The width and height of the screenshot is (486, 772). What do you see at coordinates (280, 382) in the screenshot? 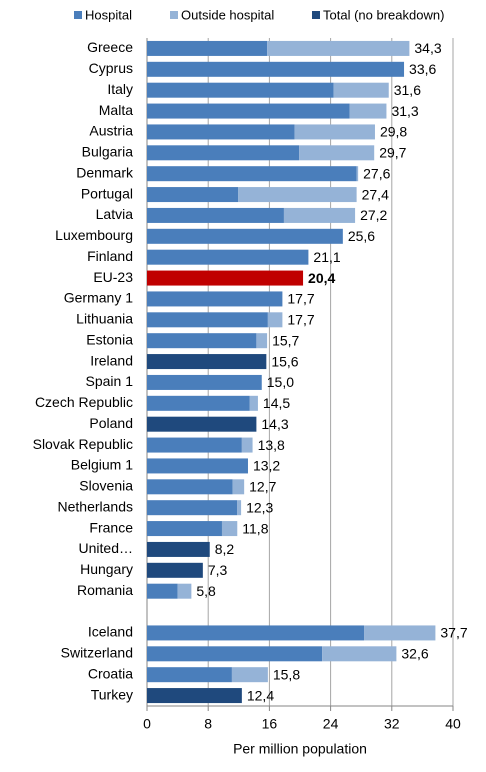
I see `total-label: 15,0` at bounding box center [280, 382].